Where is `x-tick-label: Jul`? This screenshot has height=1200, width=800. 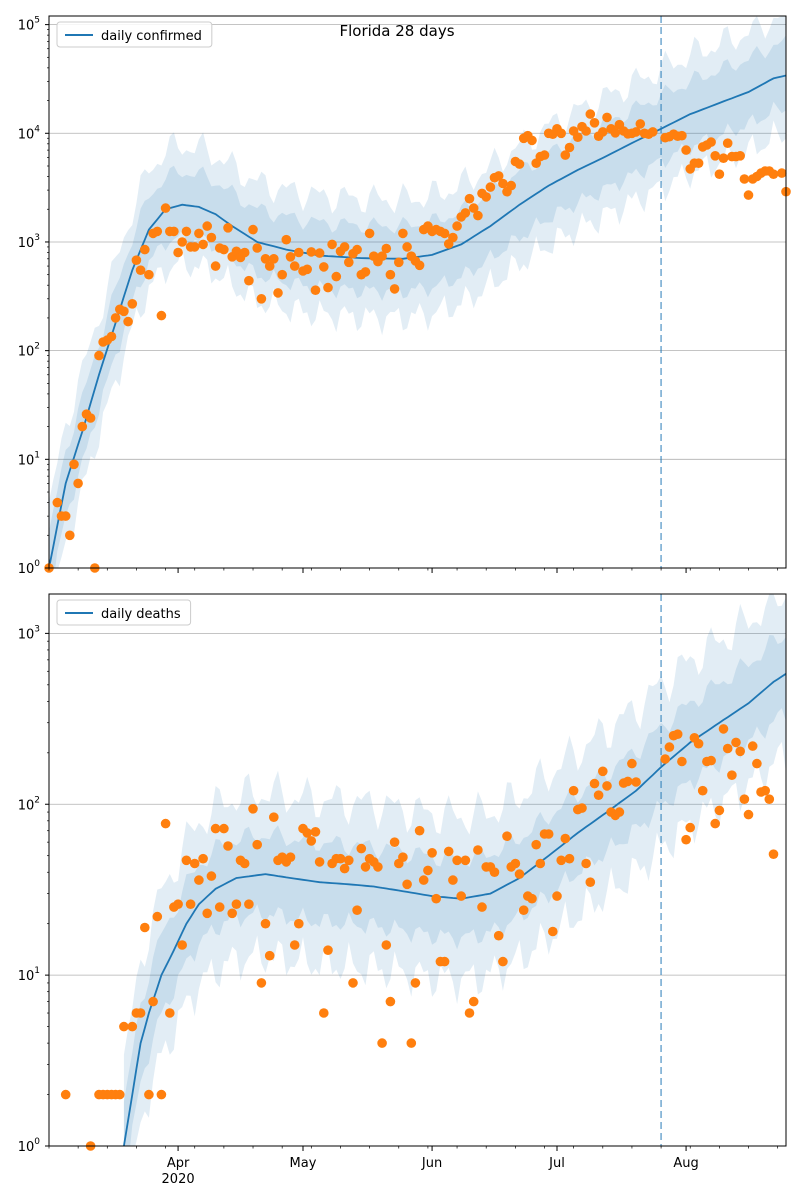
x-tick-label: Jul is located at coordinates (556, 1163).